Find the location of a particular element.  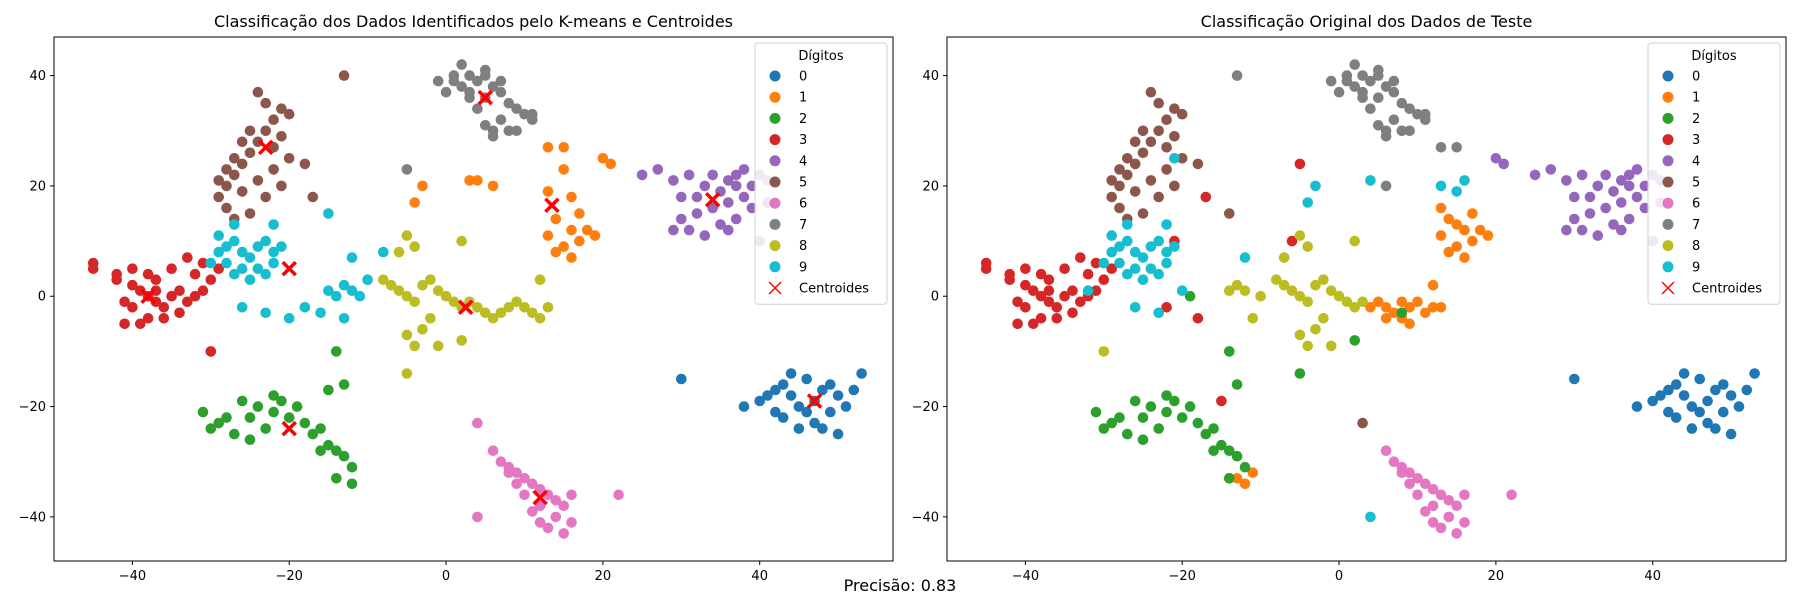

legend-entry-label: 0 is located at coordinates (803, 77).